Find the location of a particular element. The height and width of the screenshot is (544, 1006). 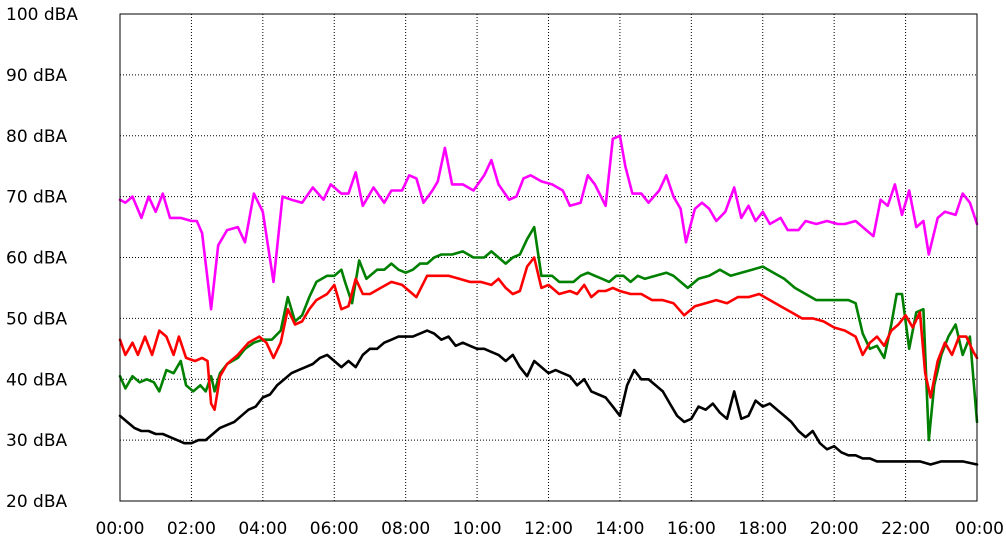

y-tick-label: 70 dBA is located at coordinates (36, 198).